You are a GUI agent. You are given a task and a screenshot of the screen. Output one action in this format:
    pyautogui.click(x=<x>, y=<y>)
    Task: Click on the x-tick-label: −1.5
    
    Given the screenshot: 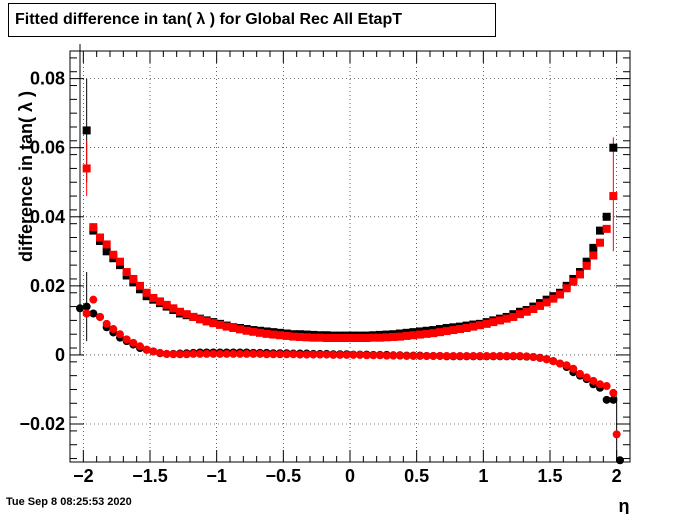 What is the action you would take?
    pyautogui.click(x=150, y=476)
    